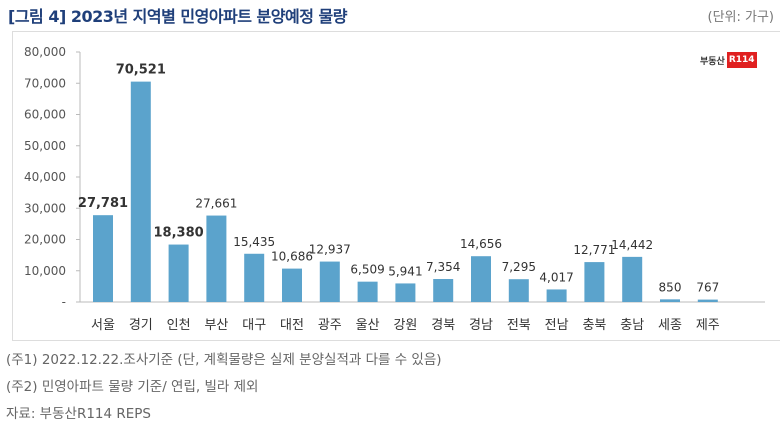 The width and height of the screenshot is (780, 432). What do you see at coordinates (632, 325) in the screenshot?
I see `x-tick-label: 충남` at bounding box center [632, 325].